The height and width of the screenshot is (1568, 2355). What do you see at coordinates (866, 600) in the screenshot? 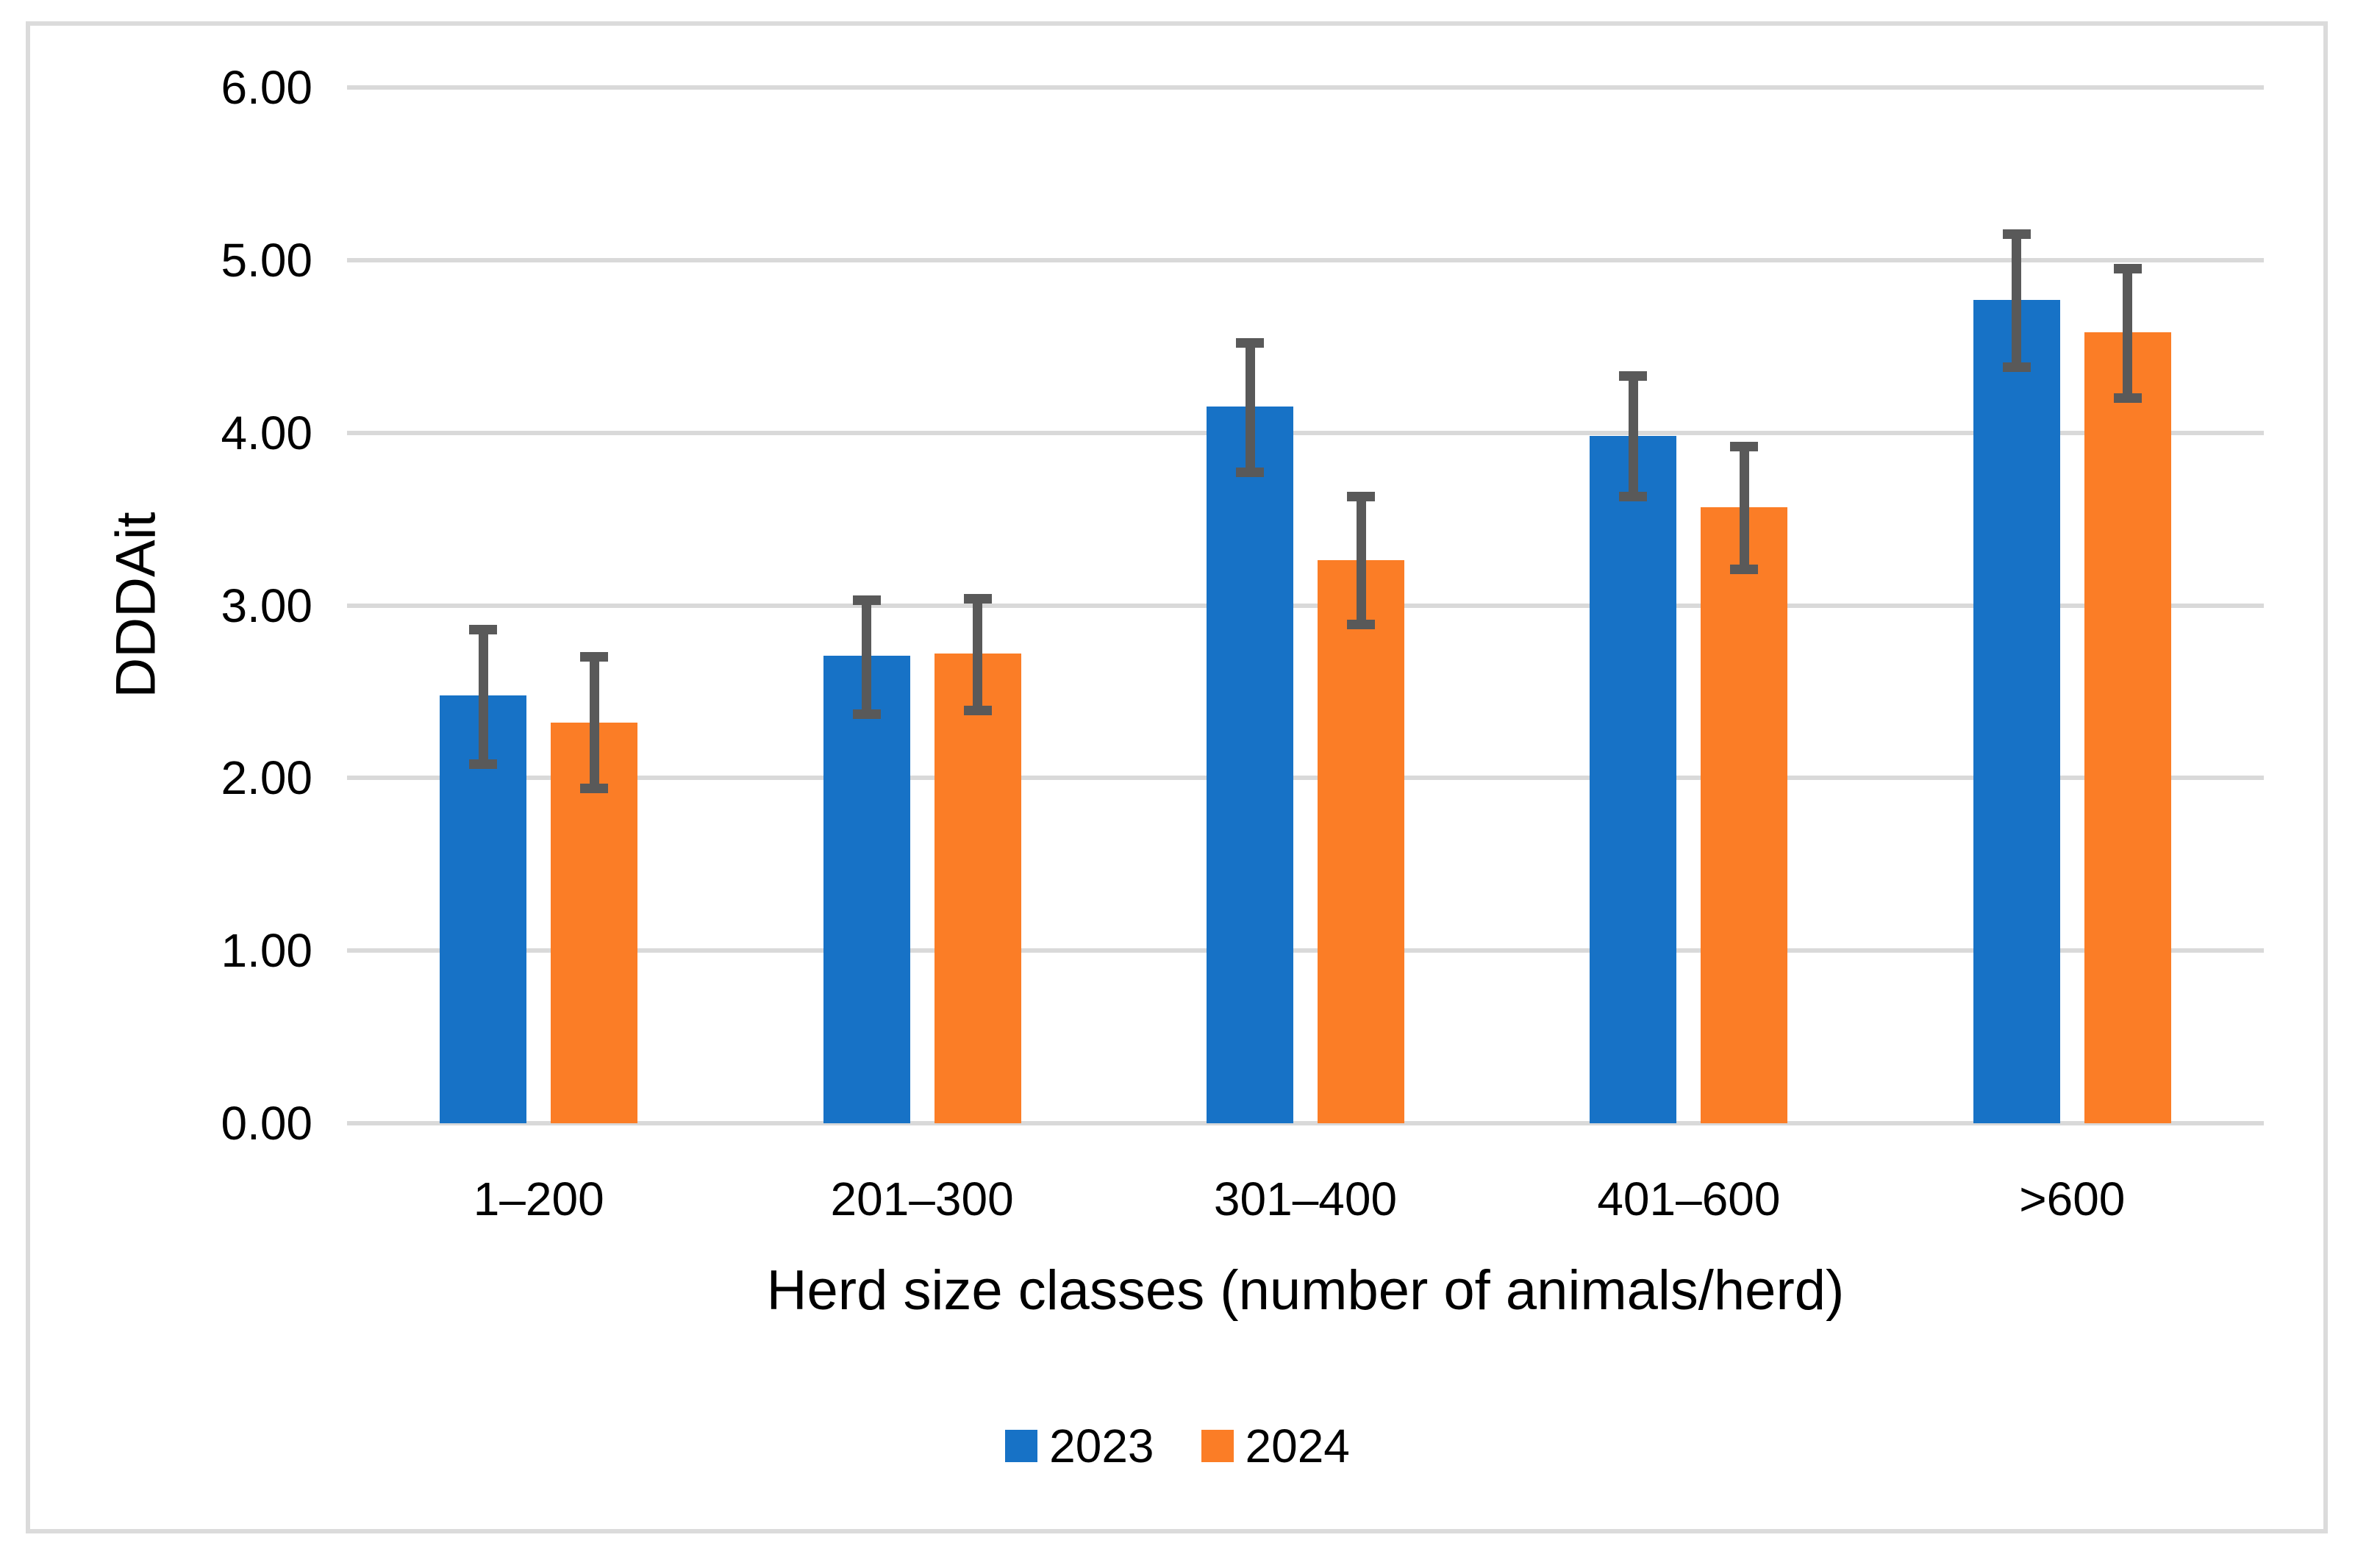
I see `error-bar-cap-high-2023-201–300` at bounding box center [866, 600].